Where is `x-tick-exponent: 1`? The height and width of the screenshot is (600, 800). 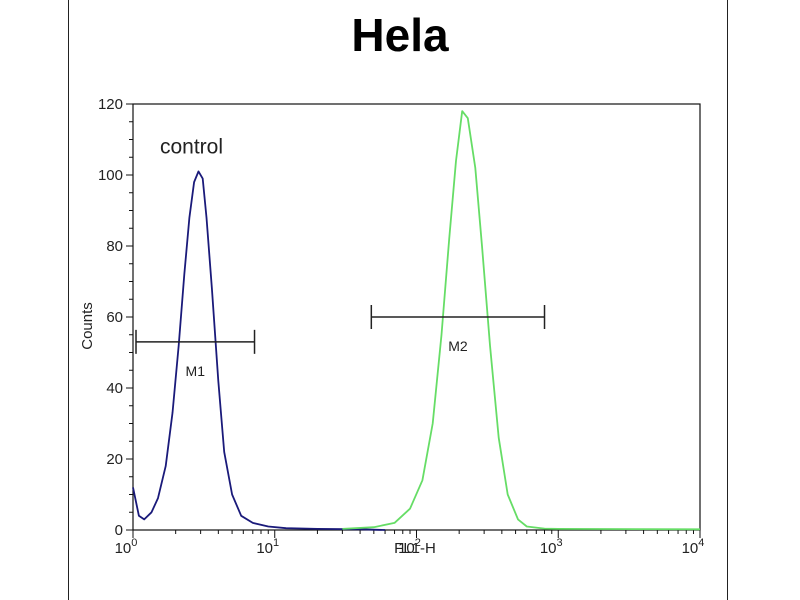 x-tick-exponent: 1 is located at coordinates (276, 543).